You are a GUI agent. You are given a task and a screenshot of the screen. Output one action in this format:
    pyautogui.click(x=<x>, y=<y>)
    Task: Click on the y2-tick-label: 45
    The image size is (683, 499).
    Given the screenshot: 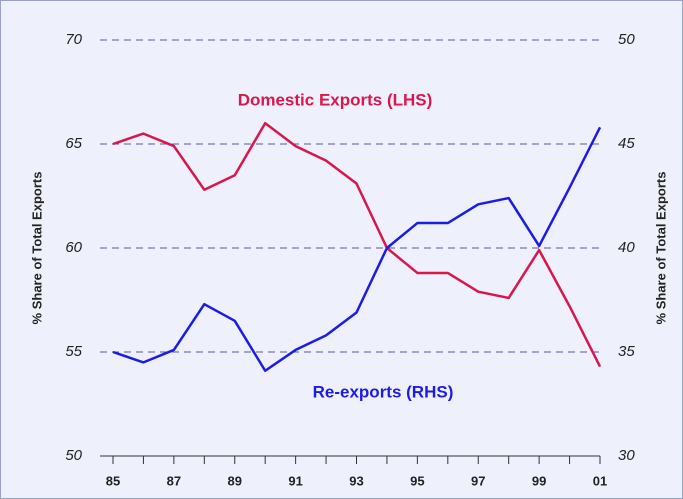 What is the action you would take?
    pyautogui.click(x=626, y=143)
    